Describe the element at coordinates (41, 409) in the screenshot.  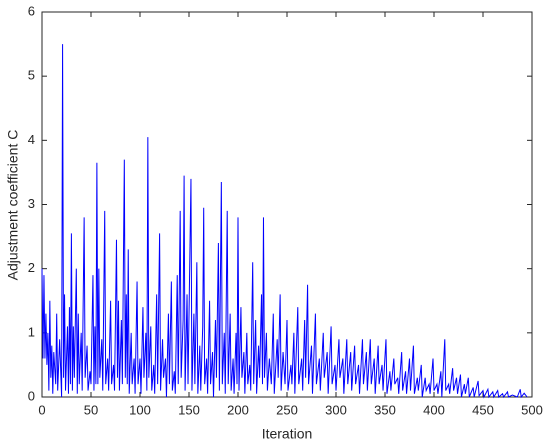
I see `x-tick-label: 0` at that location.